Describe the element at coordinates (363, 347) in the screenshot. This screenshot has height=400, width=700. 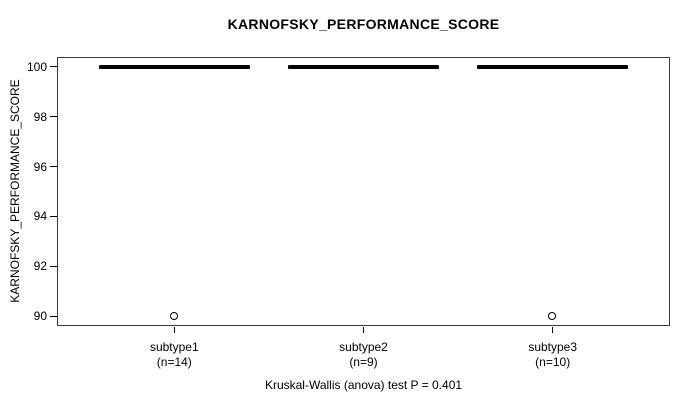
I see `group-name: subtype2` at that location.